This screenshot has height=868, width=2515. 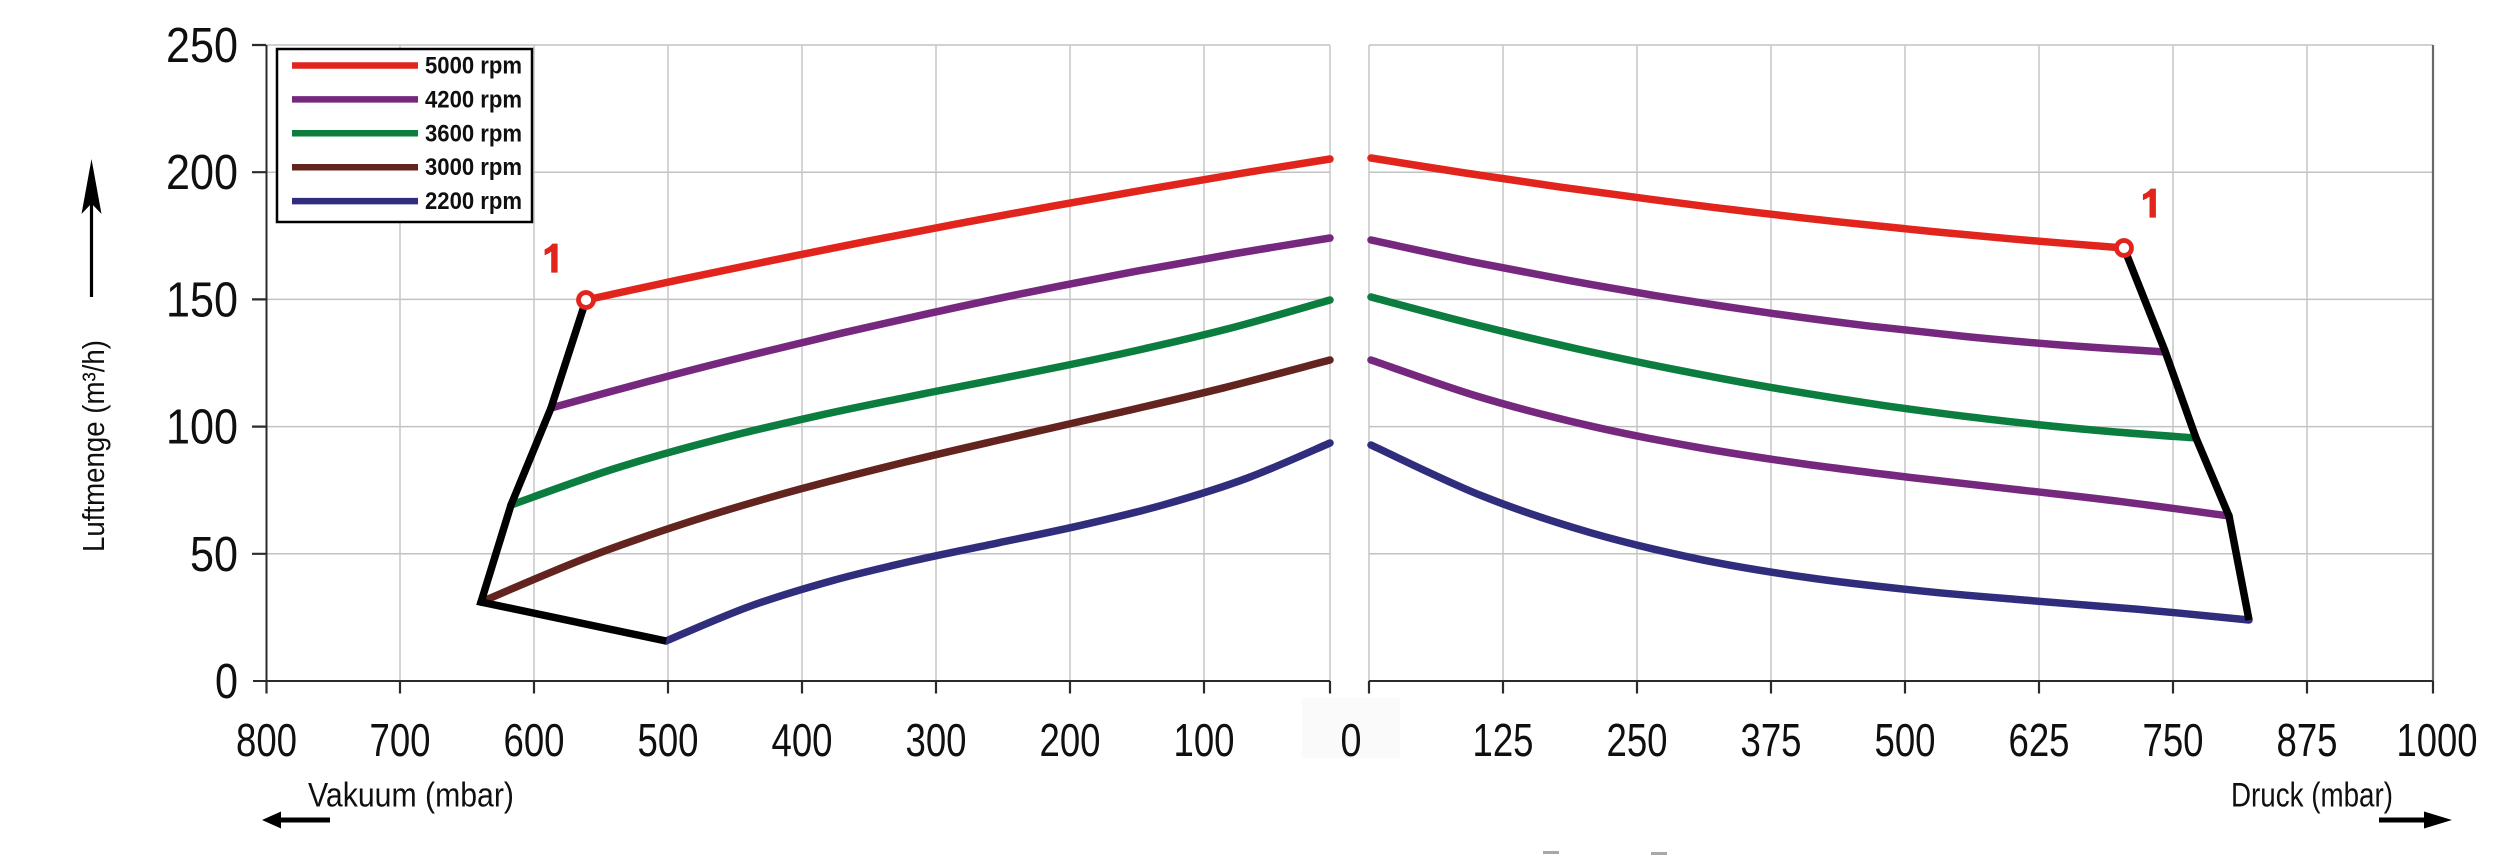 I want to click on svg-text: Vakuum (mbar), so click(x=411, y=796).